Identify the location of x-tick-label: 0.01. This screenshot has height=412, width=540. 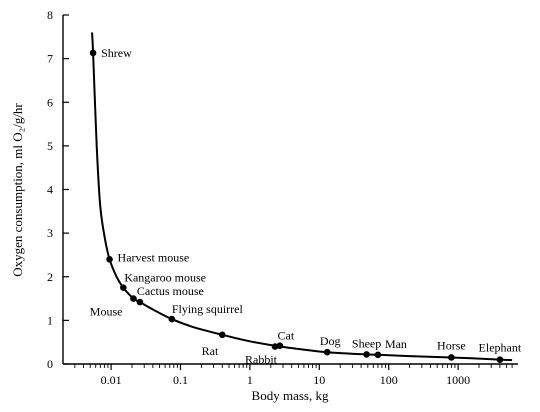
(111, 380).